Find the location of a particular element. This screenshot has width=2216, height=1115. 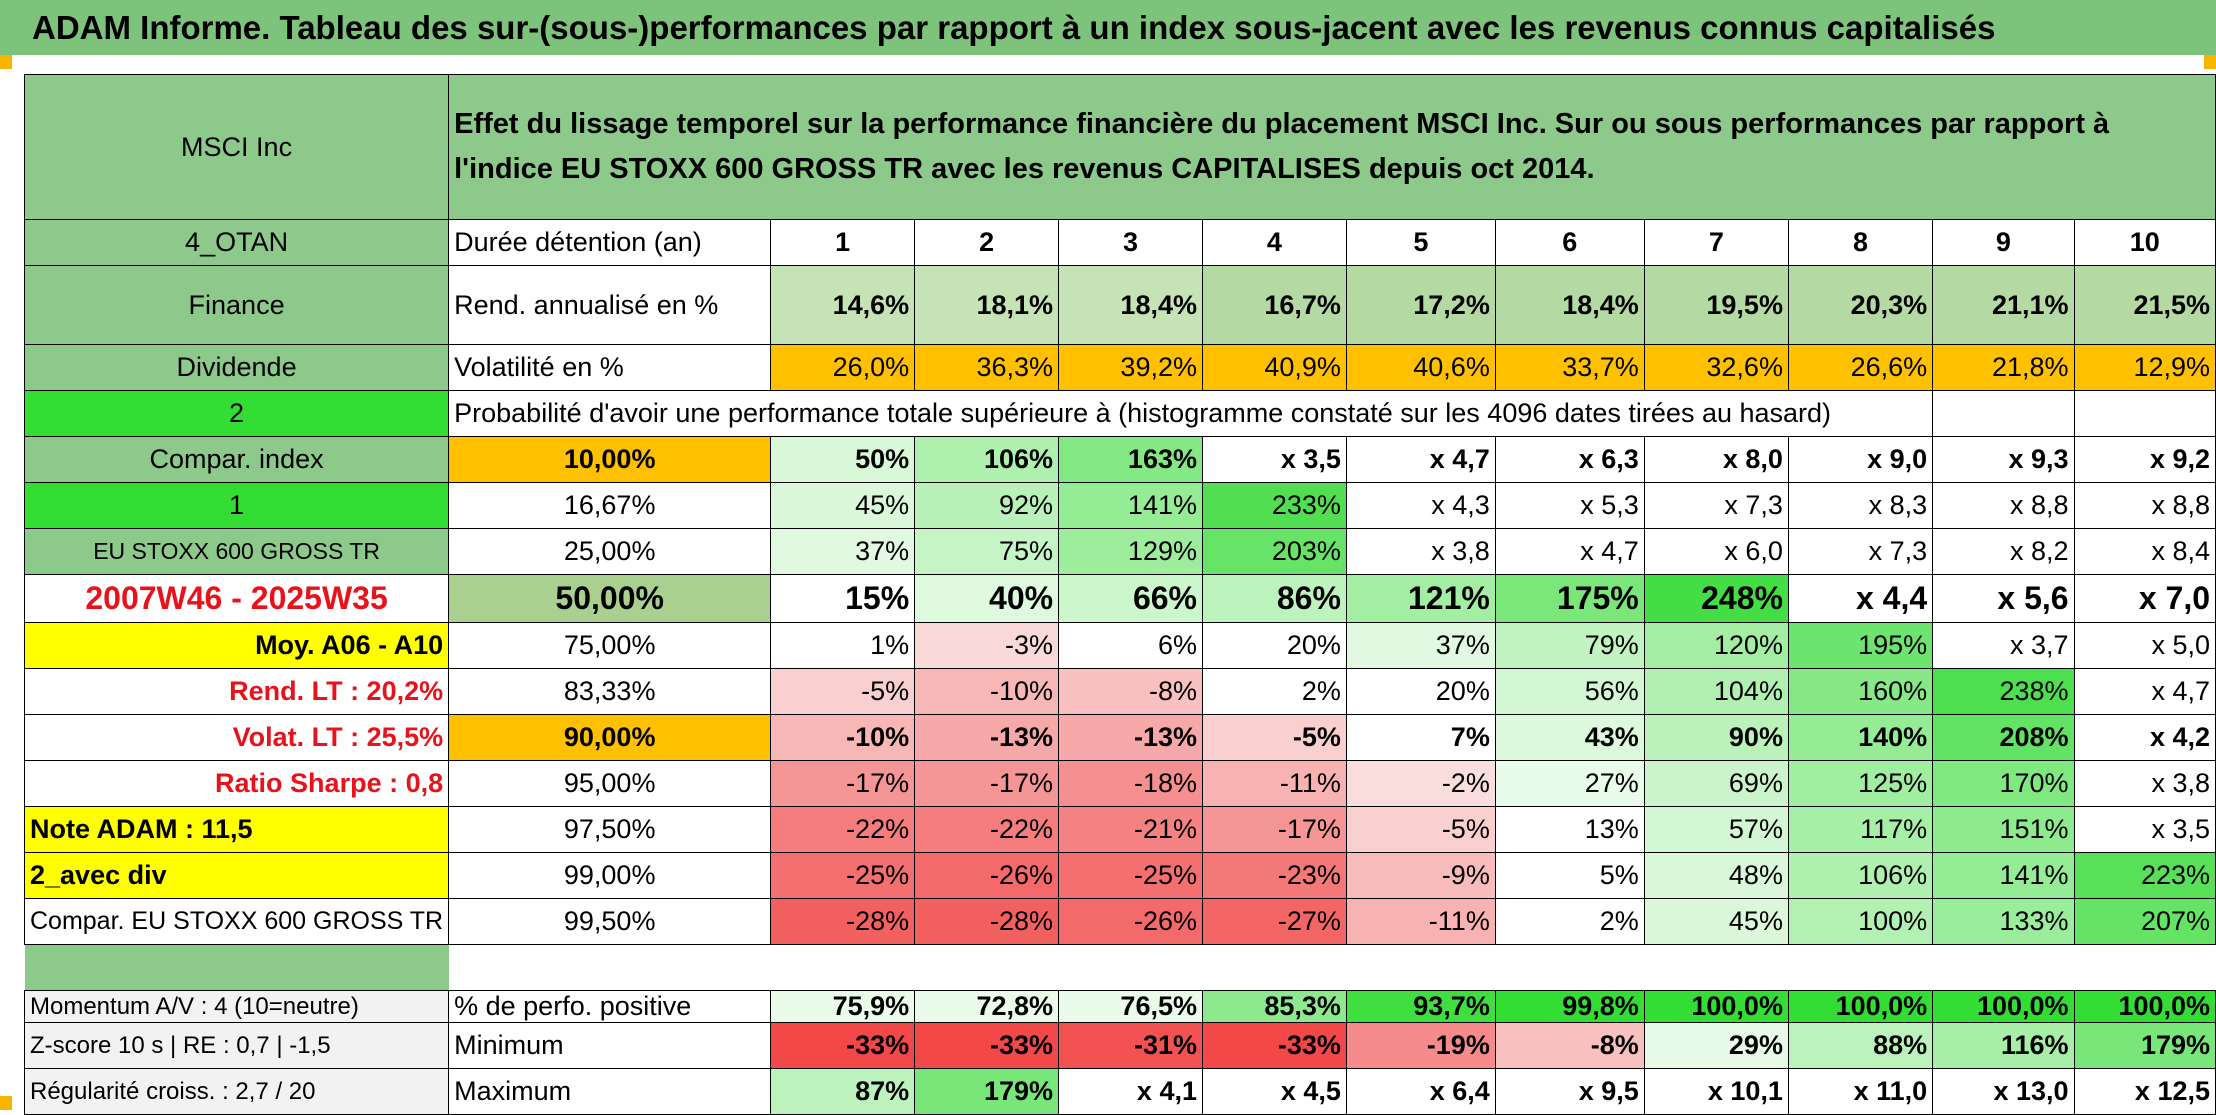

perf-cell: -23% is located at coordinates (1274, 875).